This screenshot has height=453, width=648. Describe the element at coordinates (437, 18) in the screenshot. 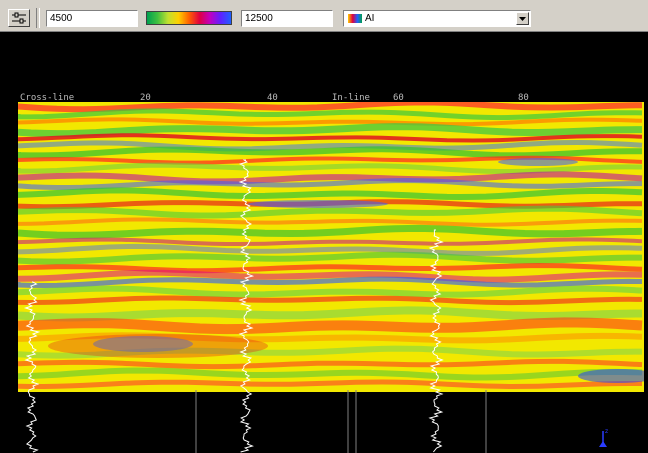

I see `attribute-dropdown: AI` at that location.